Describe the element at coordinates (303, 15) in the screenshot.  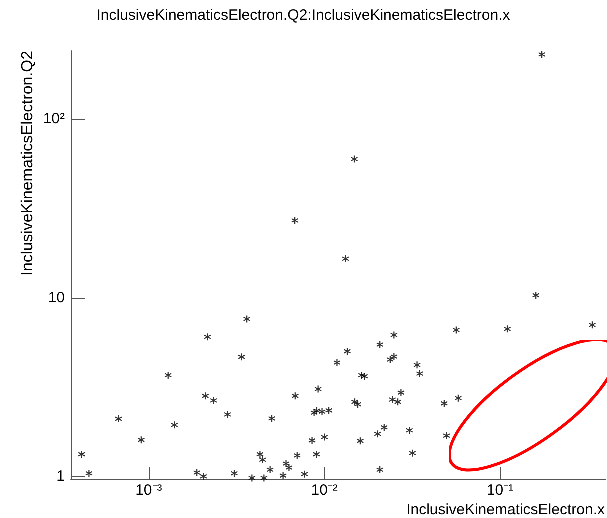
I see `chart-title: InclusiveKinematicsElectron.Q2:InclusiveKinematicsElectron.x` at that location.